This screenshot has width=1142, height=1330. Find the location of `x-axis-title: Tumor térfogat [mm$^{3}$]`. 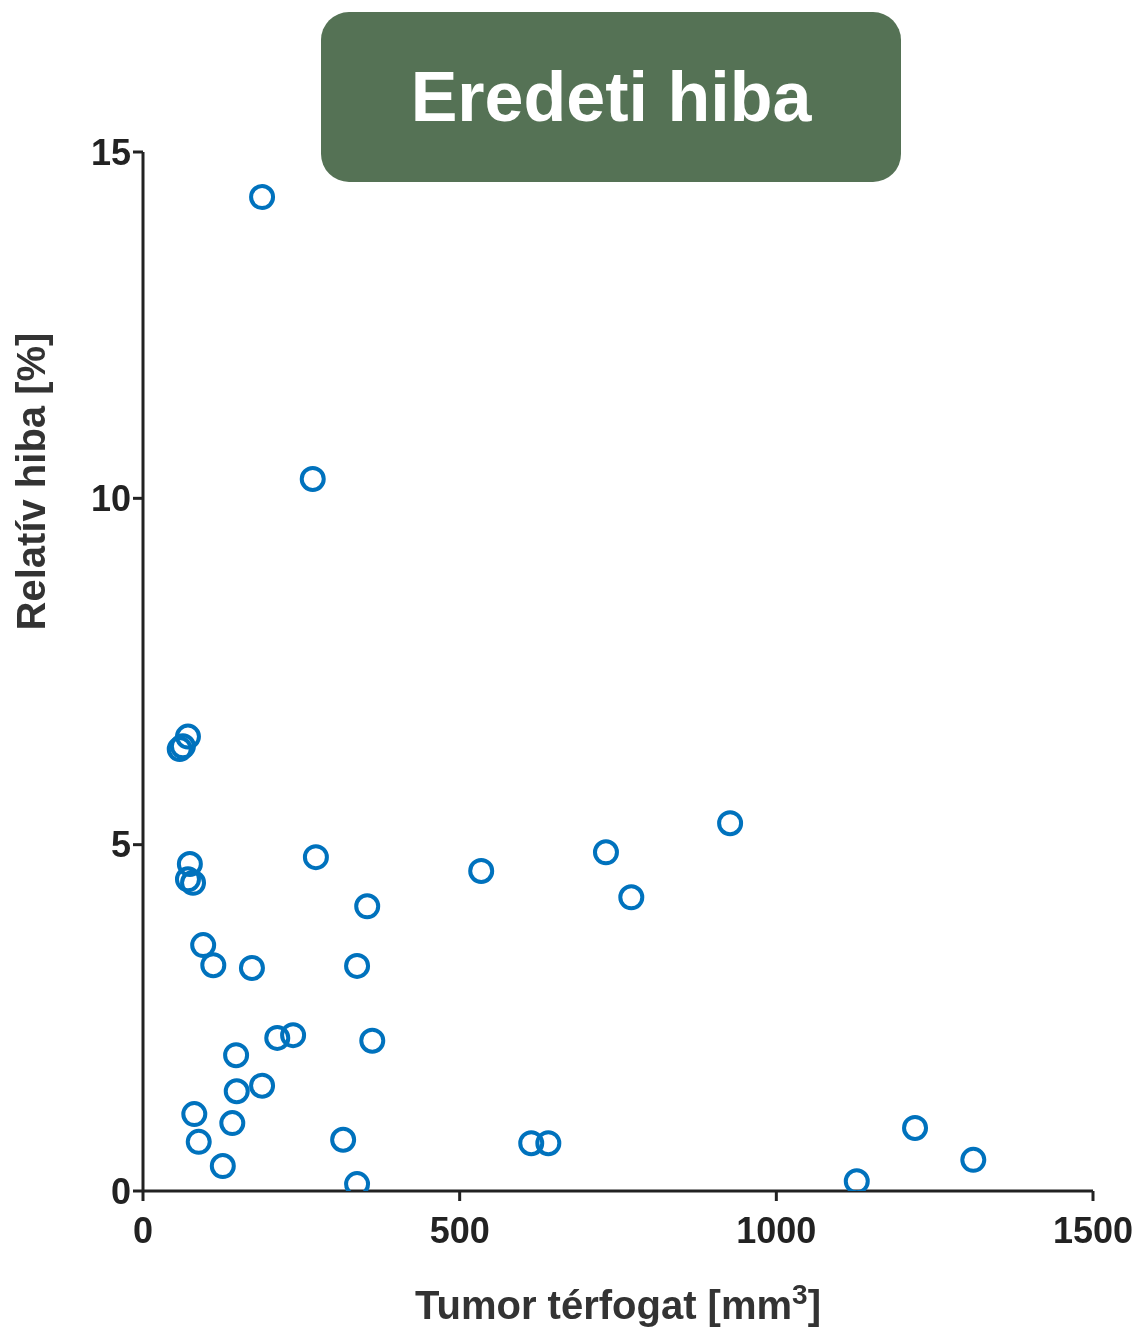

x-axis-title: Tumor térfogat [mm$^{3}$] is located at coordinates (618, 1302).